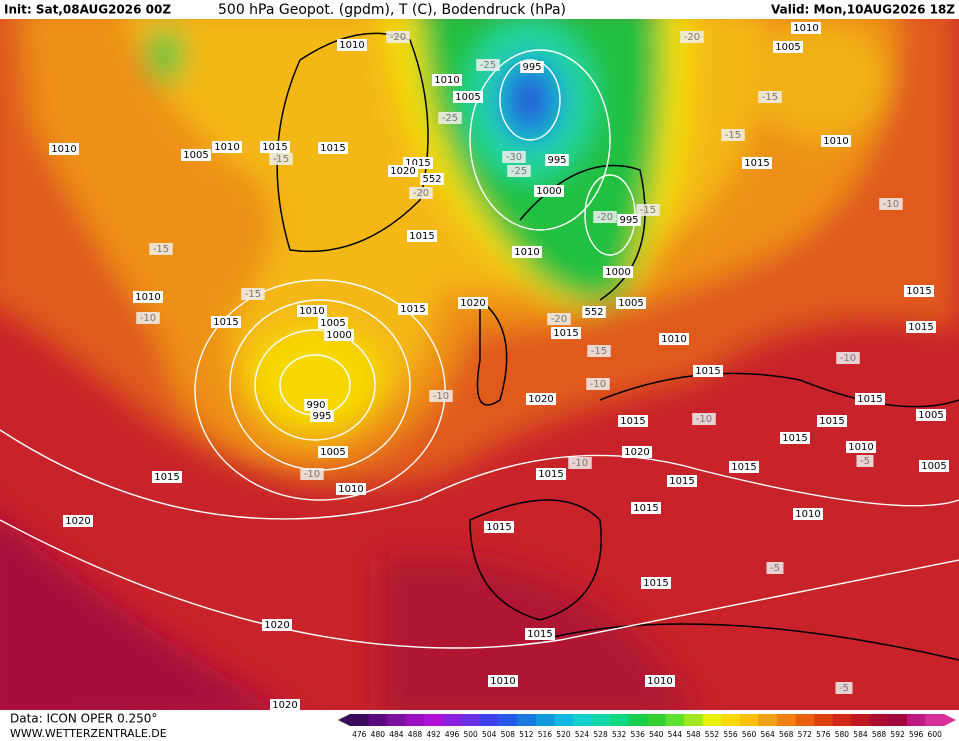 Image resolution: width=959 pixels, height=741 pixels. I want to click on colorbar-label: 496, so click(452, 734).